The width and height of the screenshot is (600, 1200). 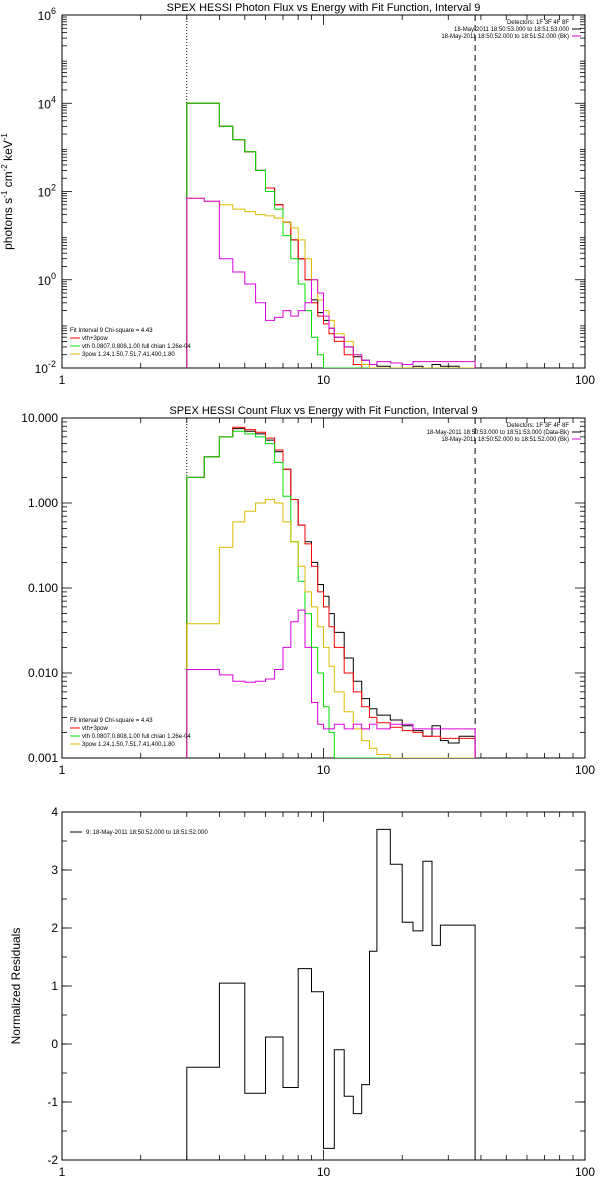 What do you see at coordinates (39, 418) in the screenshot?
I see `y-tick-label: 10.000` at bounding box center [39, 418].